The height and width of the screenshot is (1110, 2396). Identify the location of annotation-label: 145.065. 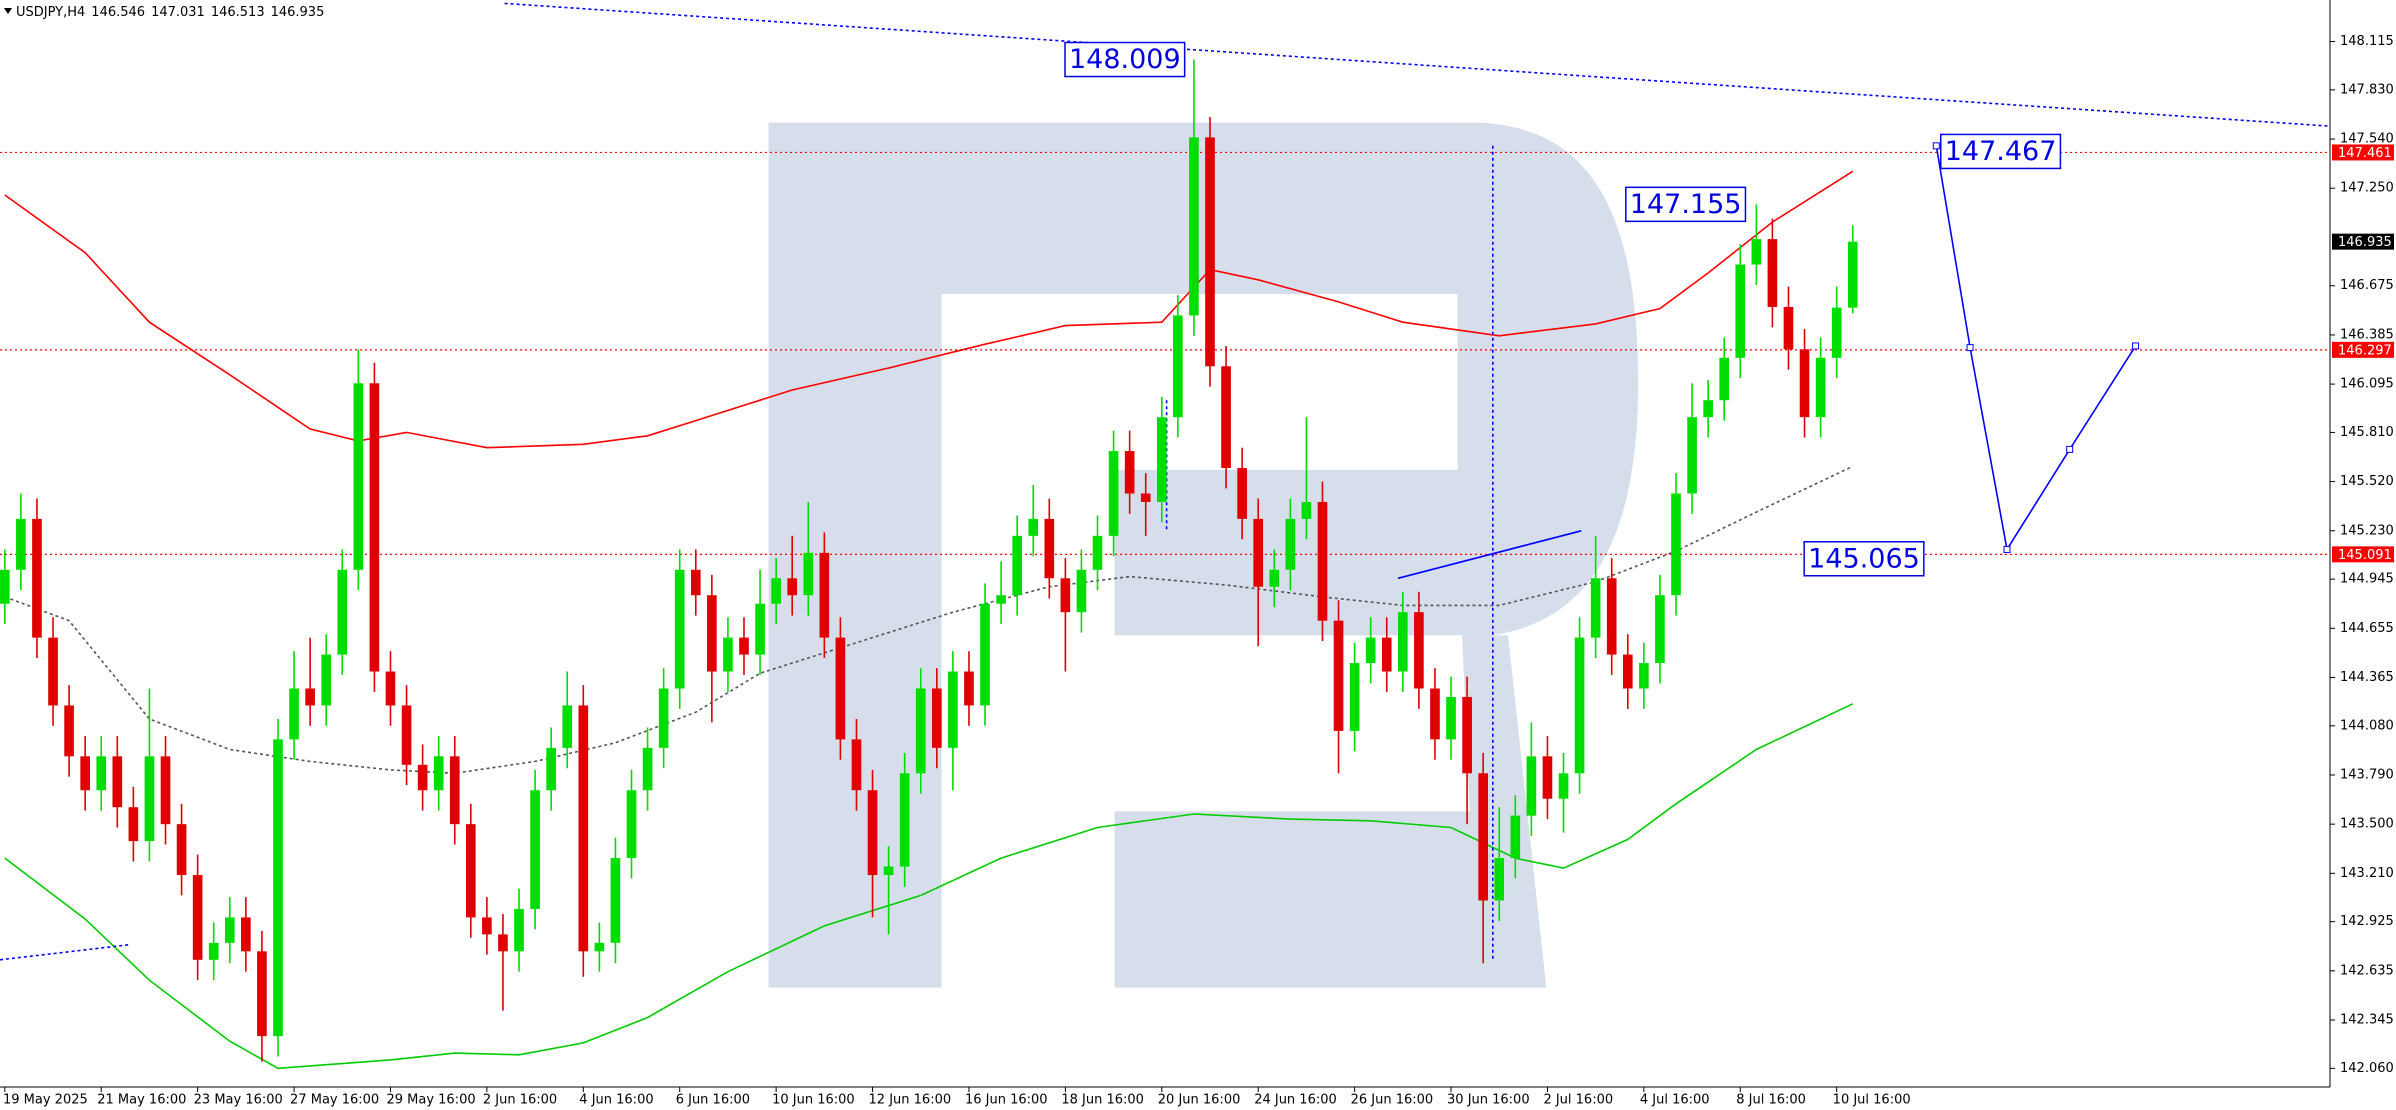
(1864, 558).